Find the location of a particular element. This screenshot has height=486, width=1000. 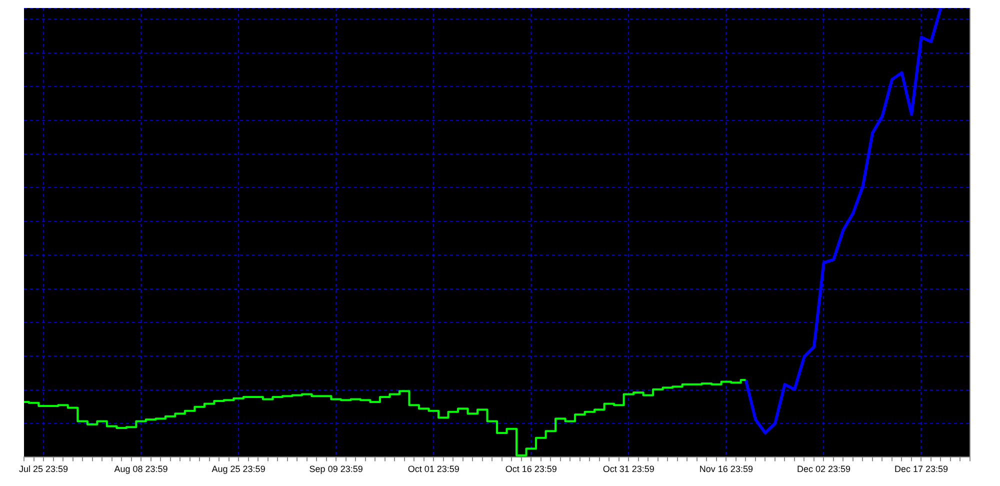

x-tick-label: Nov 16 23:59 is located at coordinates (726, 469).